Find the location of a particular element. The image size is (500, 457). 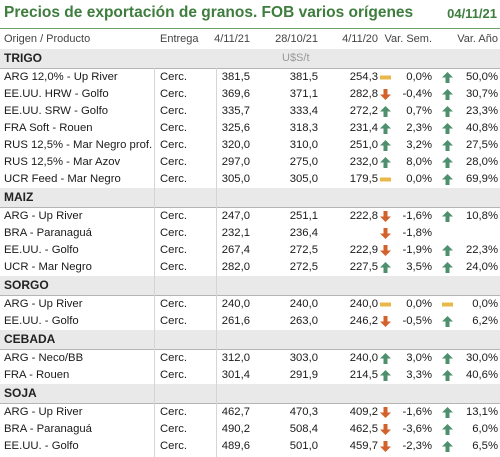

price-current-cell: 462,7 is located at coordinates (235, 412).